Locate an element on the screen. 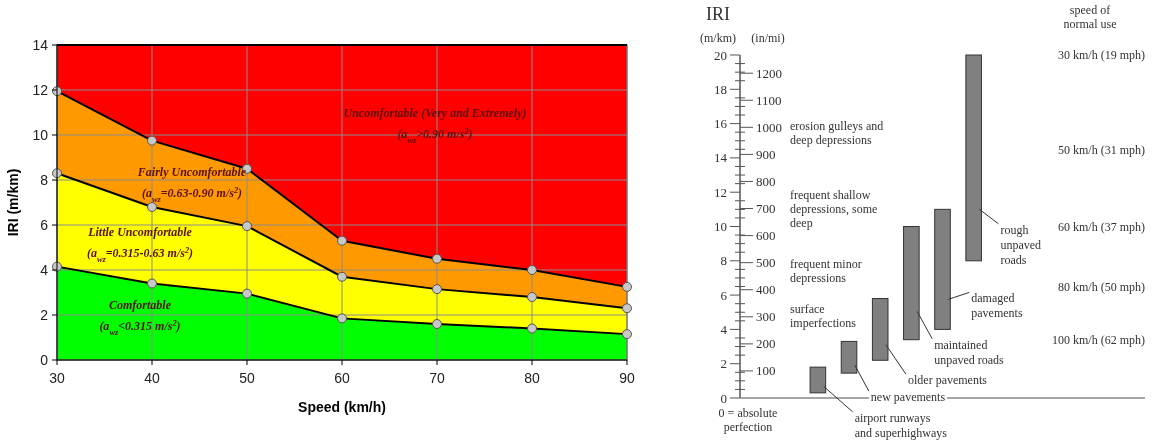 The height and width of the screenshot is (443, 1154). annotation: older pavements is located at coordinates (947, 380).